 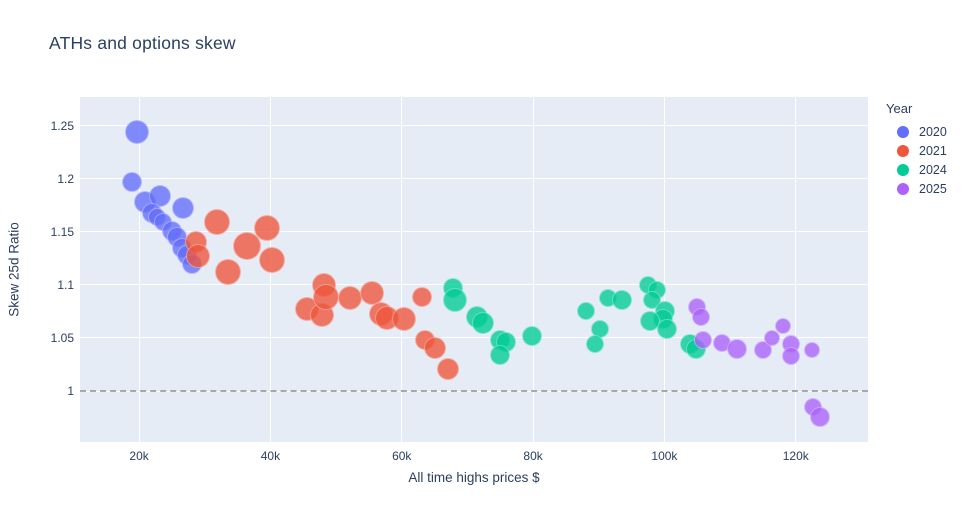 What do you see at coordinates (139, 456) in the screenshot?
I see `x-tick-label: 20k` at bounding box center [139, 456].